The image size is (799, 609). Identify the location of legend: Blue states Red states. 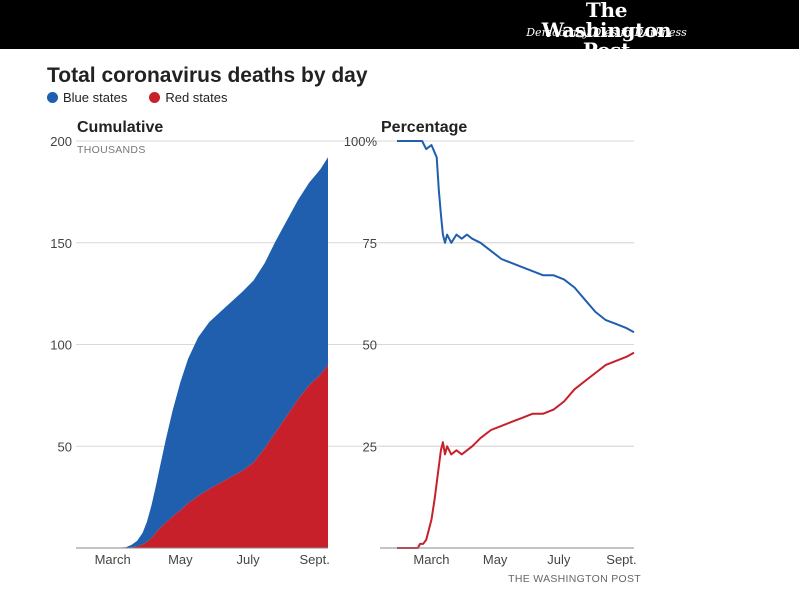
(148, 97).